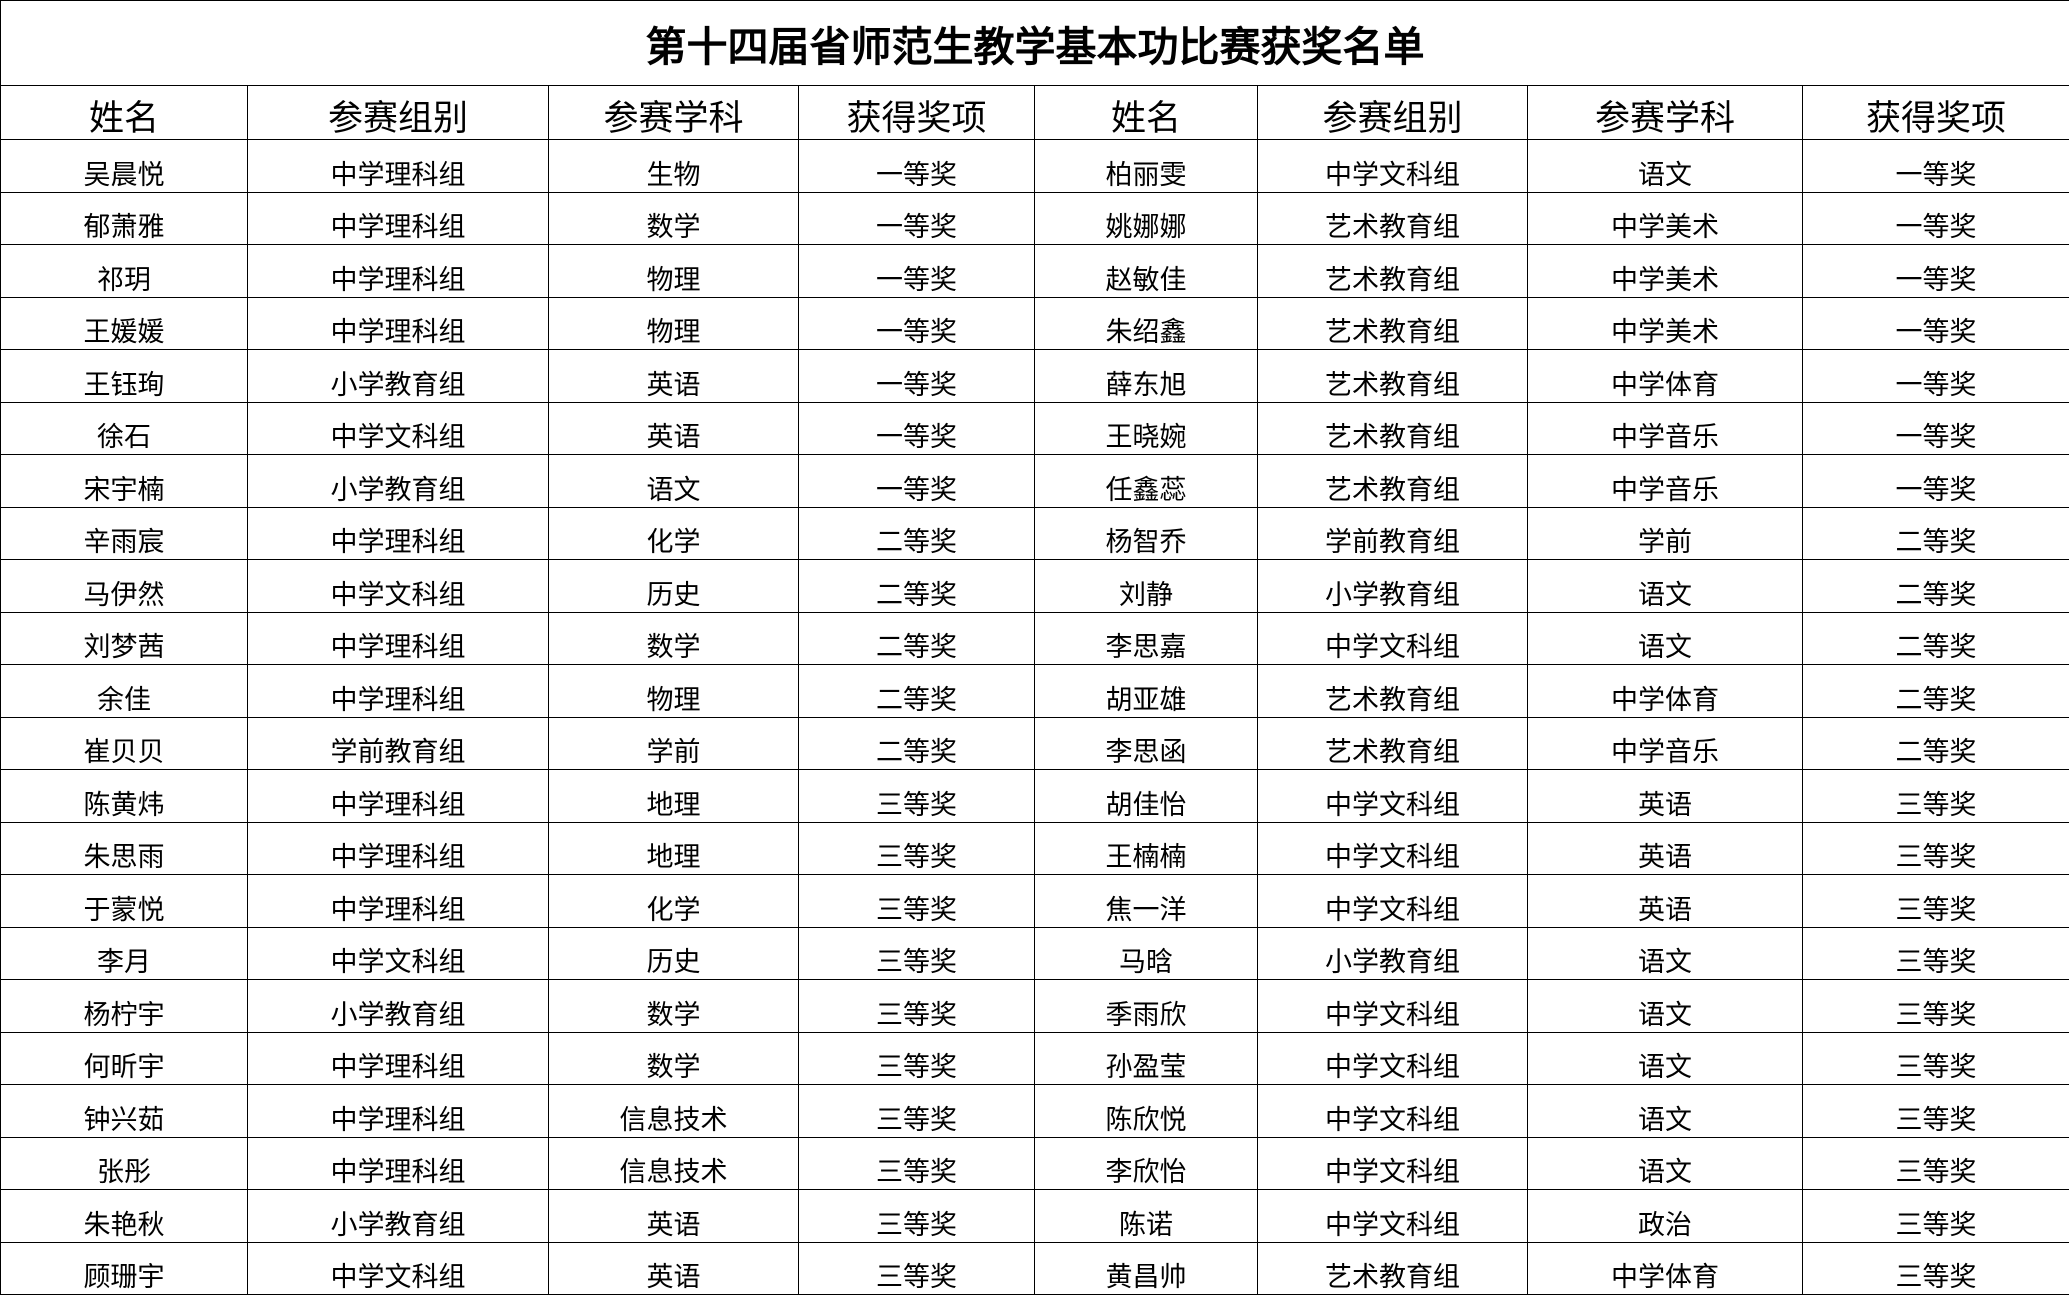 Image resolution: width=2069 pixels, height=1305 pixels. Describe the element at coordinates (673, 743) in the screenshot. I see `cell-subject: 学前` at that location.